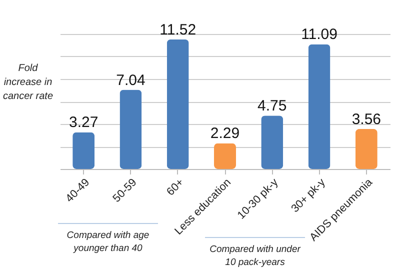 The image size is (412, 275). What do you see at coordinates (225, 133) in the screenshot?
I see `data-label: 2.29` at bounding box center [225, 133].